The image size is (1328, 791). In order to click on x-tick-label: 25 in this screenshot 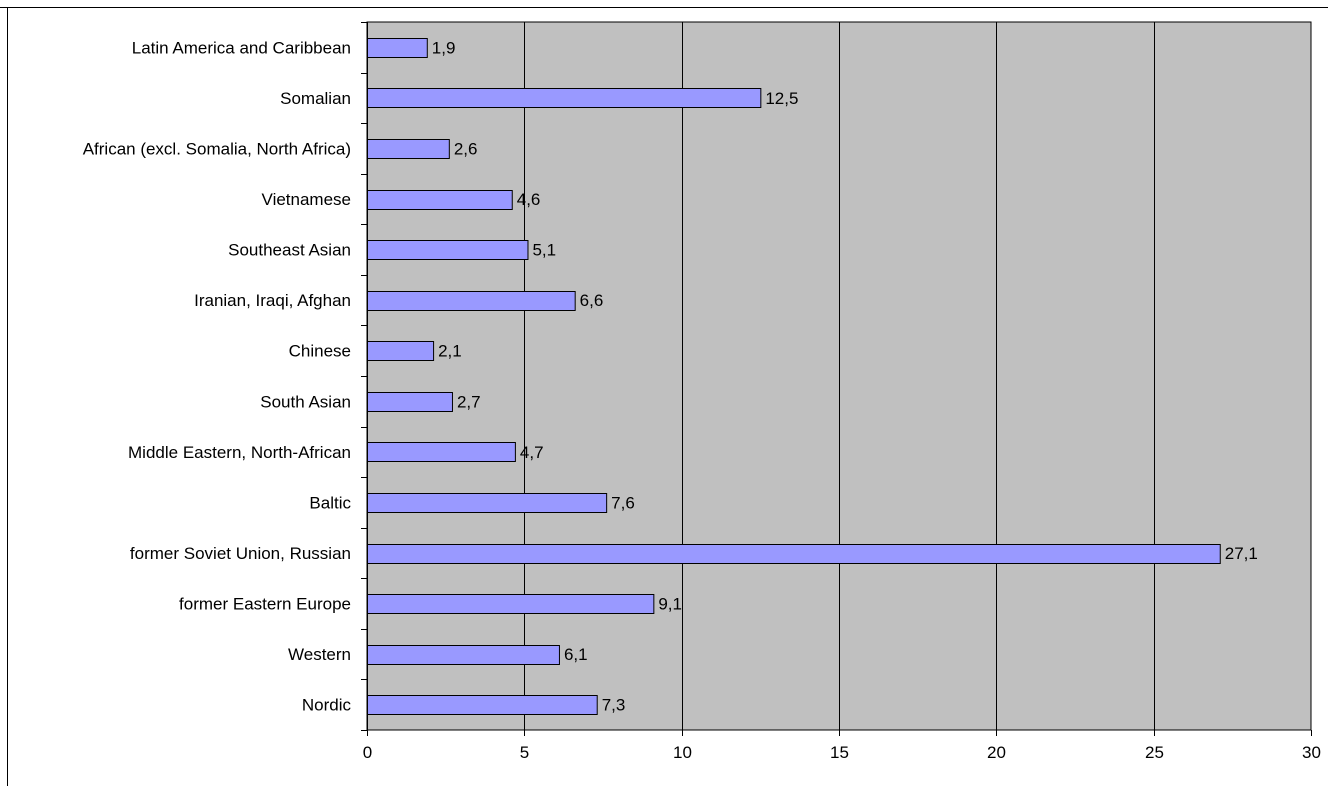, I will do `click(1154, 752)`.